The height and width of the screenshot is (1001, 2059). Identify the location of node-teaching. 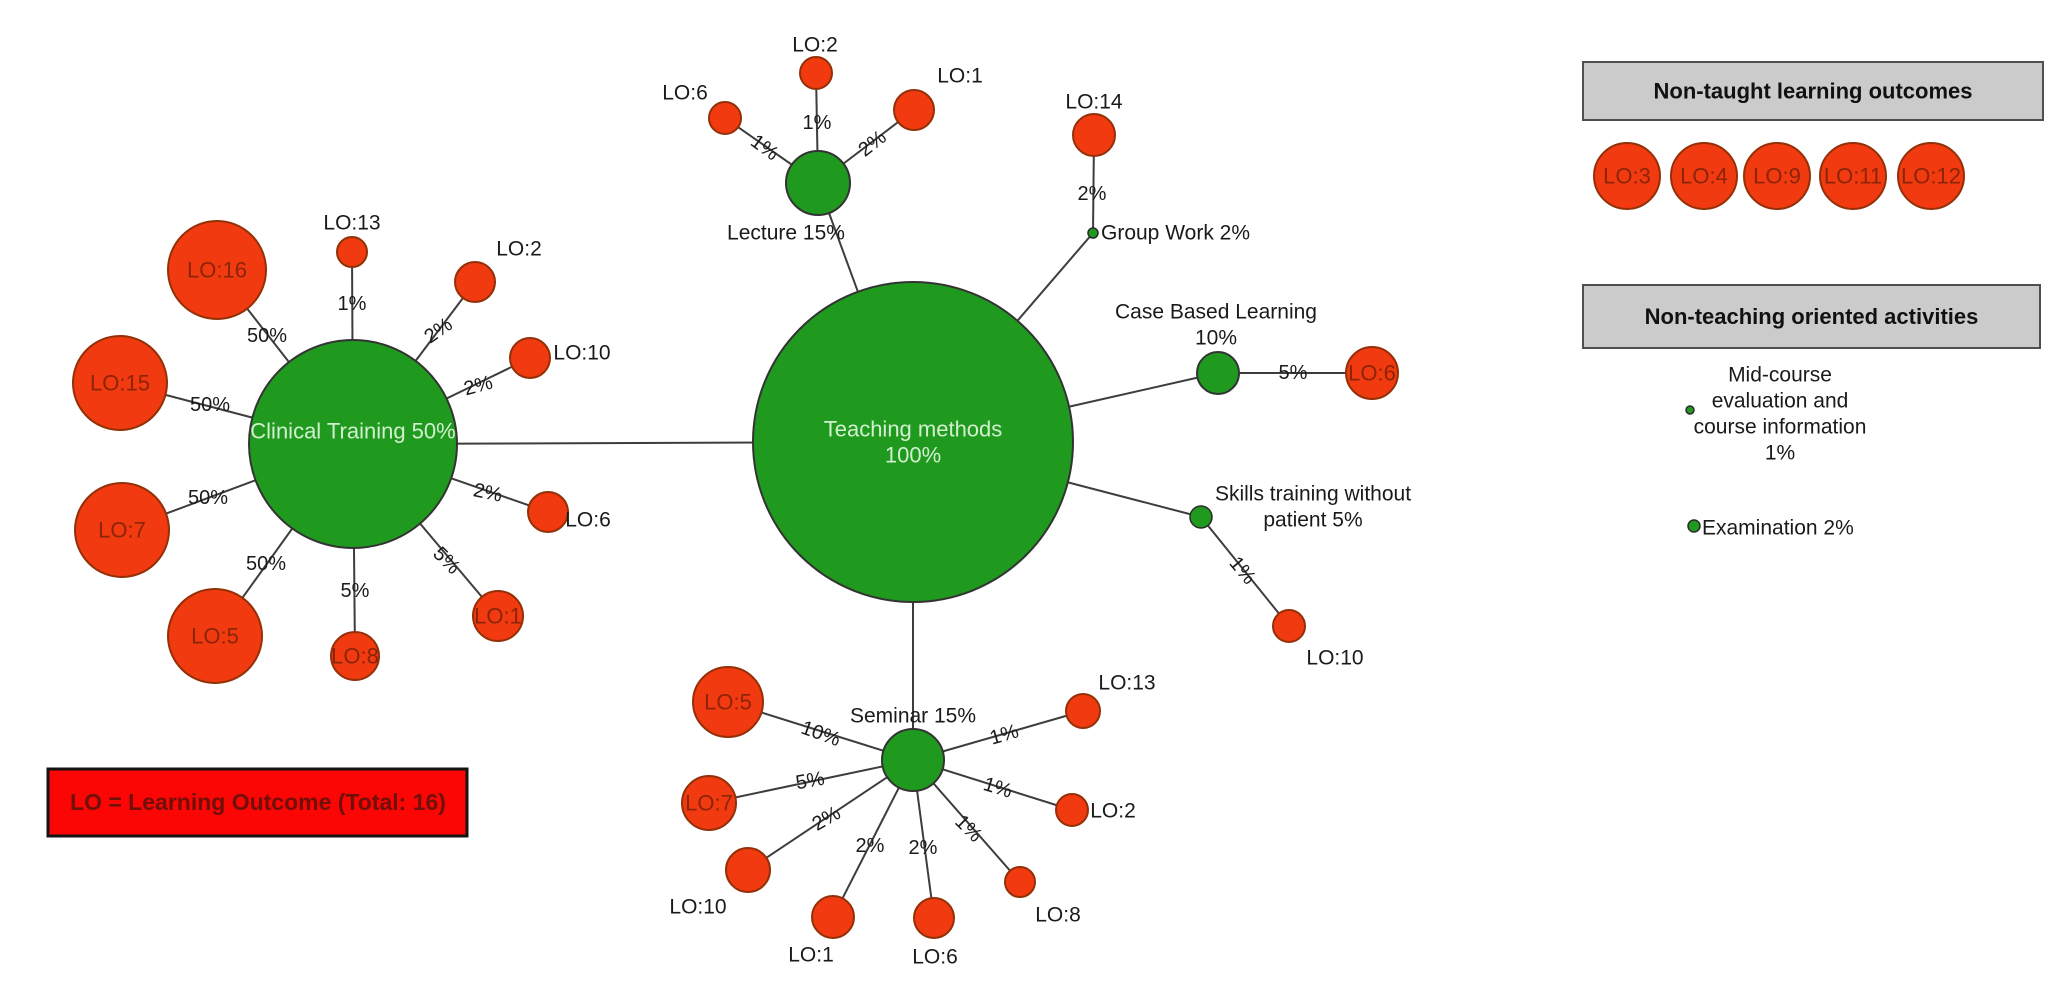
(913, 442).